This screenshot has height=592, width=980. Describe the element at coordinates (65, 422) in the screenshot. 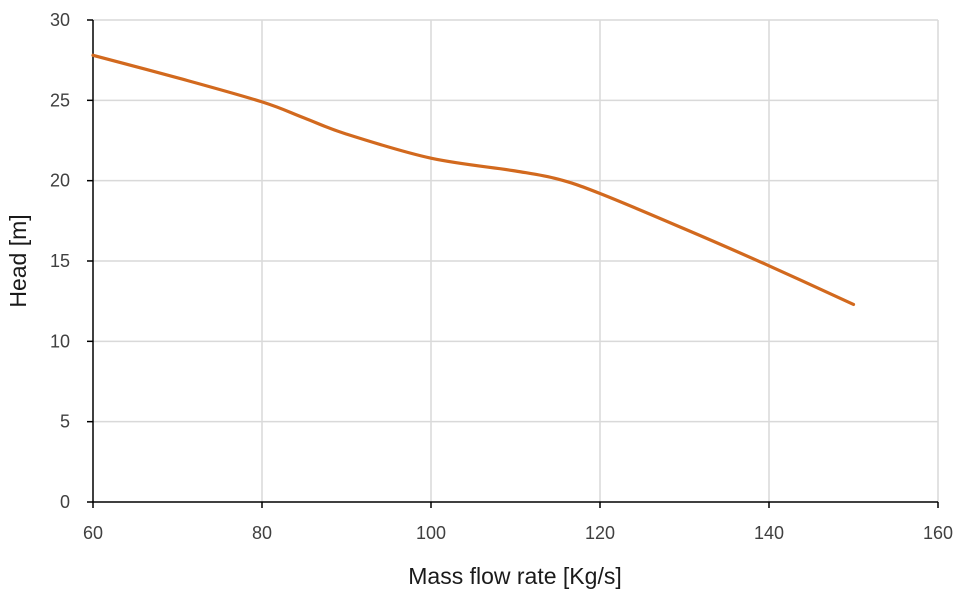

I see `y-tick-label: 5` at that location.